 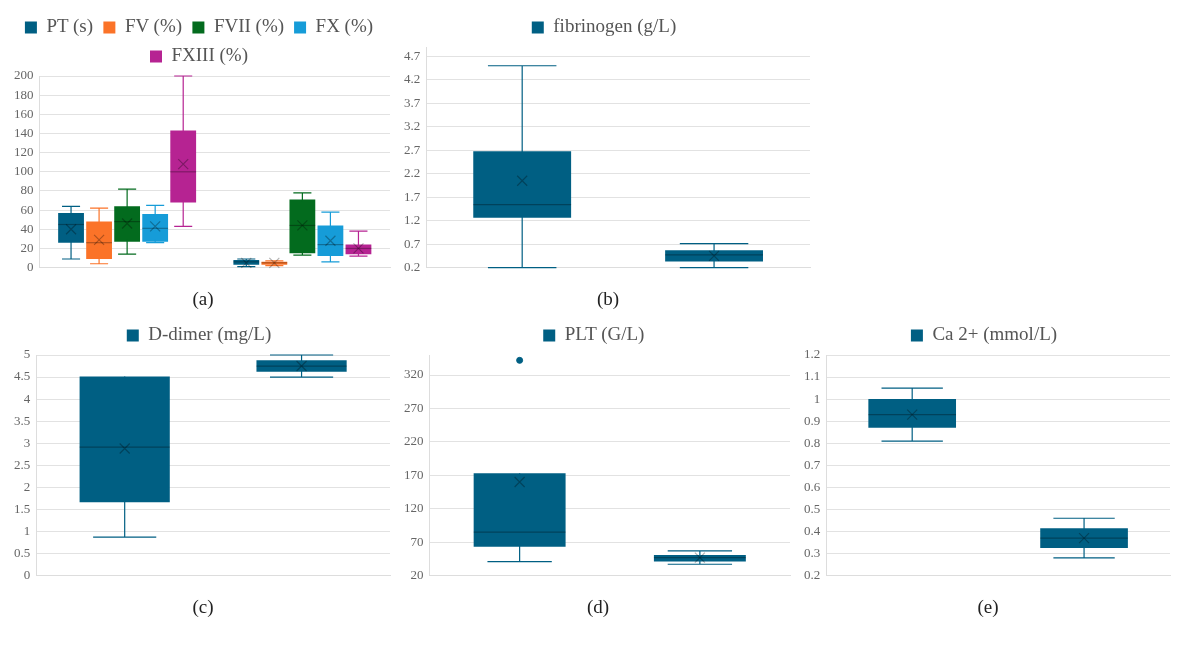 What do you see at coordinates (203, 607) in the screenshot?
I see `text: (c)` at bounding box center [203, 607].